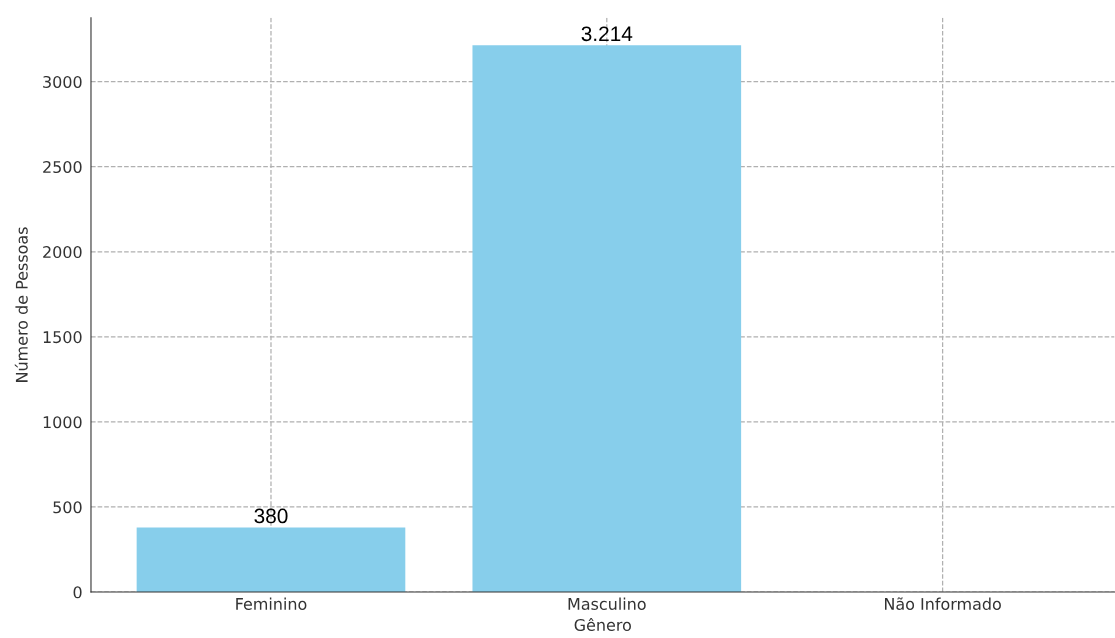  What do you see at coordinates (602, 624) in the screenshot?
I see `x-axis-title: Gênero` at bounding box center [602, 624].